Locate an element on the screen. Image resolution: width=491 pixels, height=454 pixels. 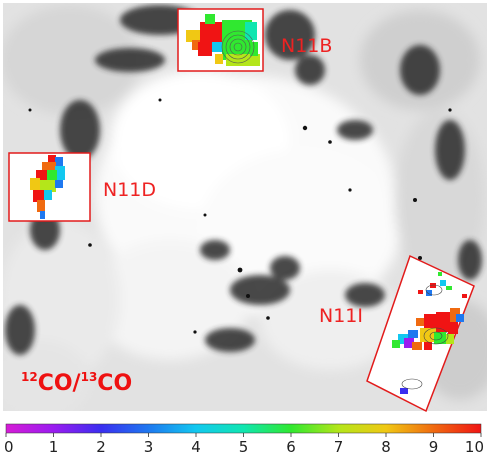
inset-n11d is located at coordinates (49, 187).